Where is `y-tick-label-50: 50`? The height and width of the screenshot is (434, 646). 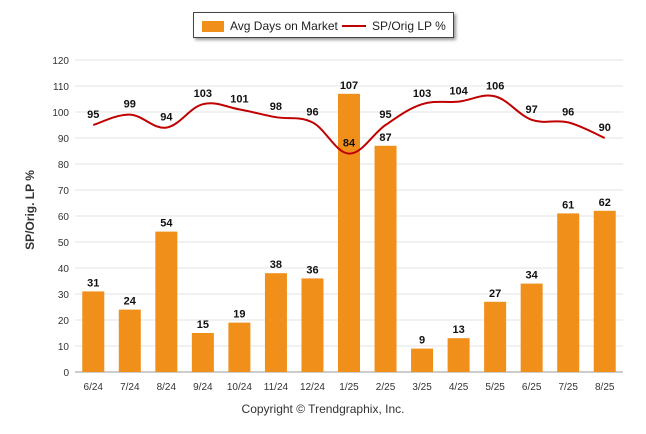 y-tick-label-50: 50 is located at coordinates (64, 243).